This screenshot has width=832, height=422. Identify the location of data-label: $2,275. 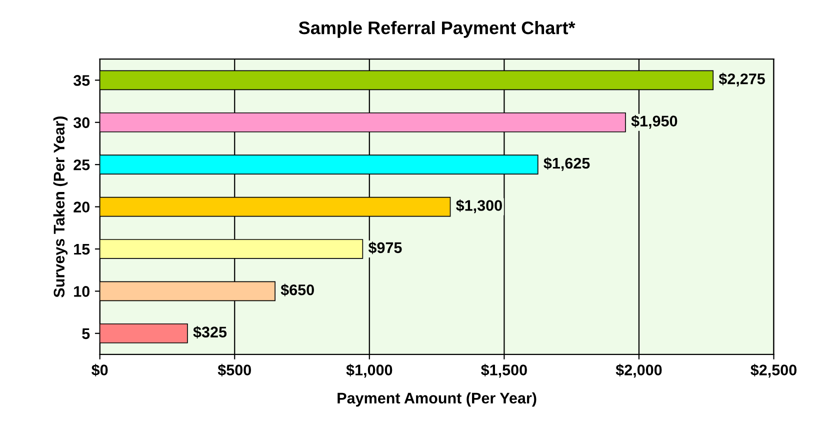
(741, 79).